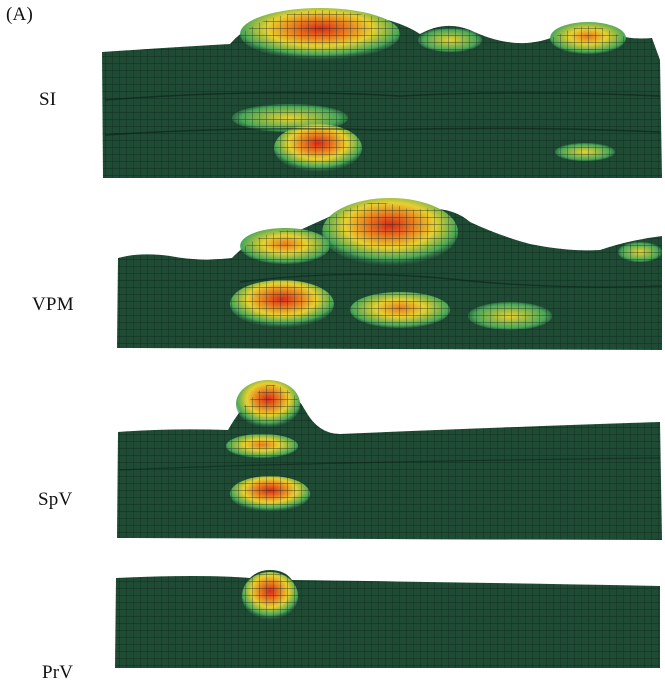 The height and width of the screenshot is (687, 665). Describe the element at coordinates (19, 14) in the screenshot. I see `panel-label: (A)` at that location.